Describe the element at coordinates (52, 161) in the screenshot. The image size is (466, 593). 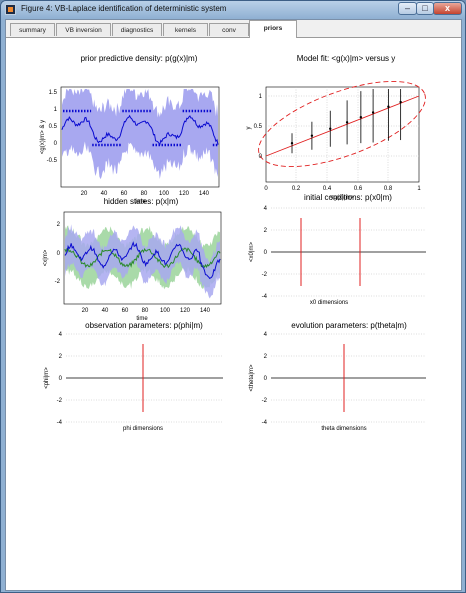
I see `pp-ytick-5: -0.5` at that location.